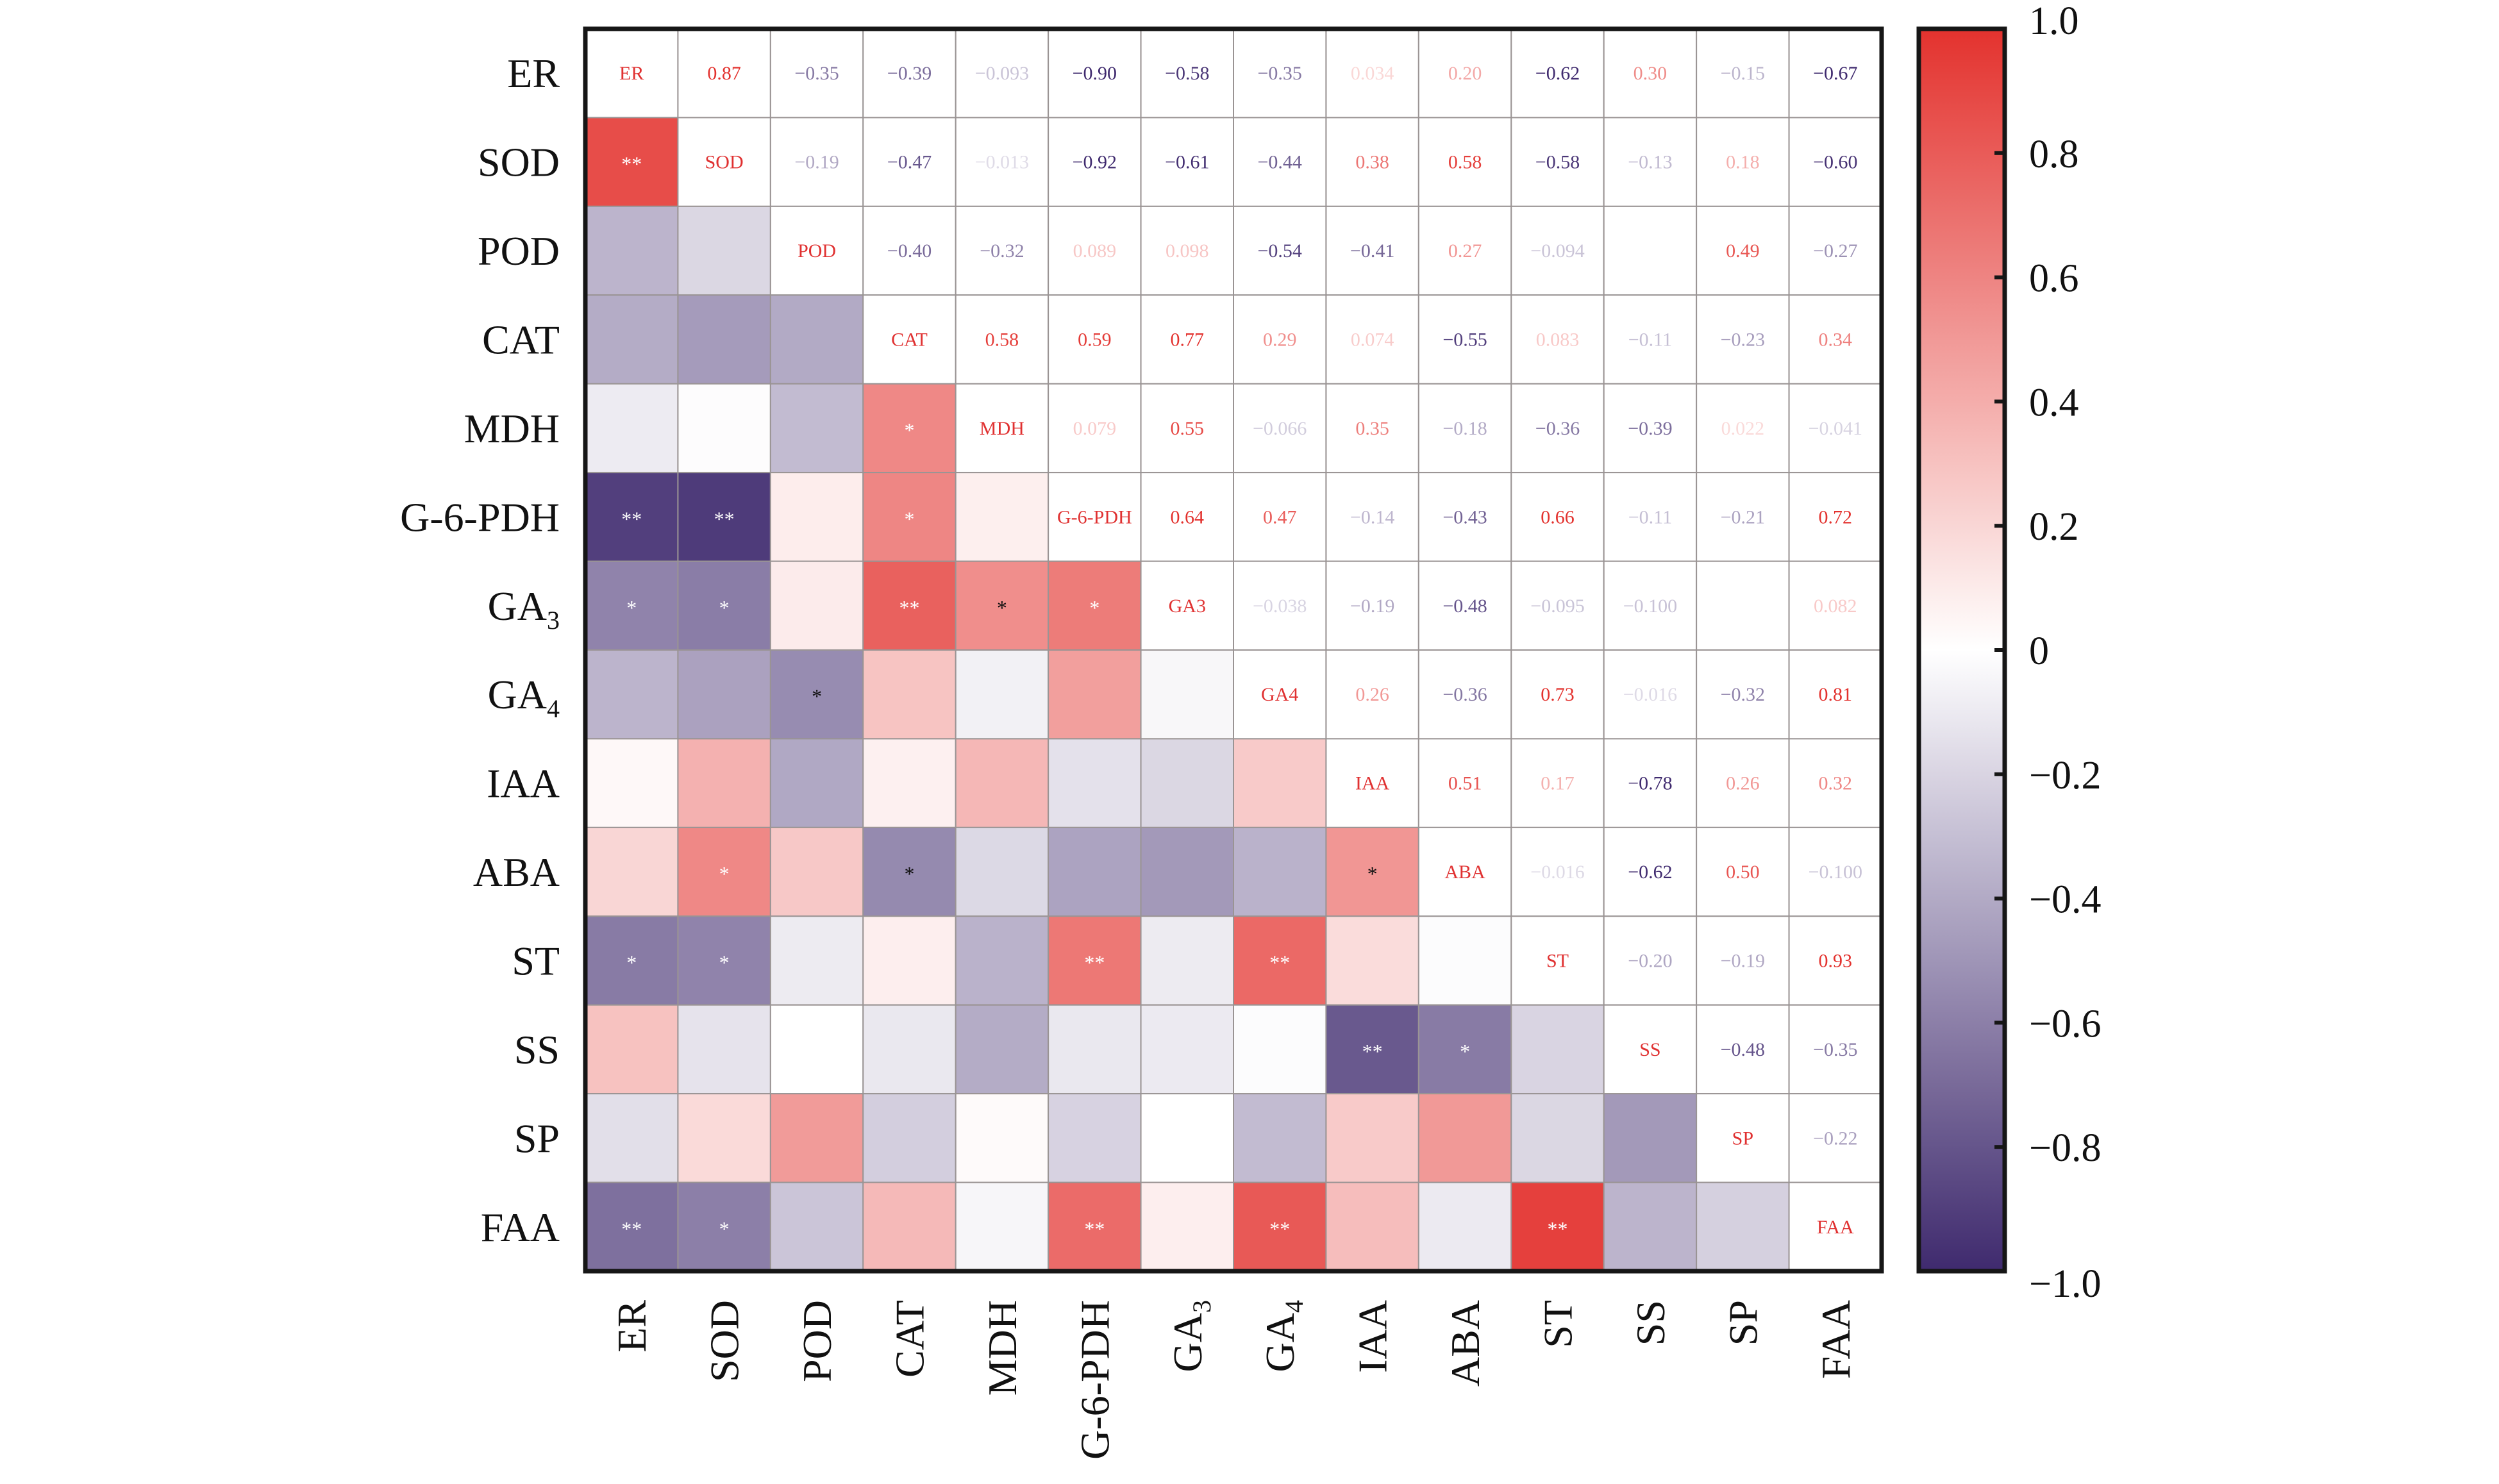 Image resolution: width=2499 pixels, height=1484 pixels. I want to click on y-tick-label: GA3, so click(524, 609).